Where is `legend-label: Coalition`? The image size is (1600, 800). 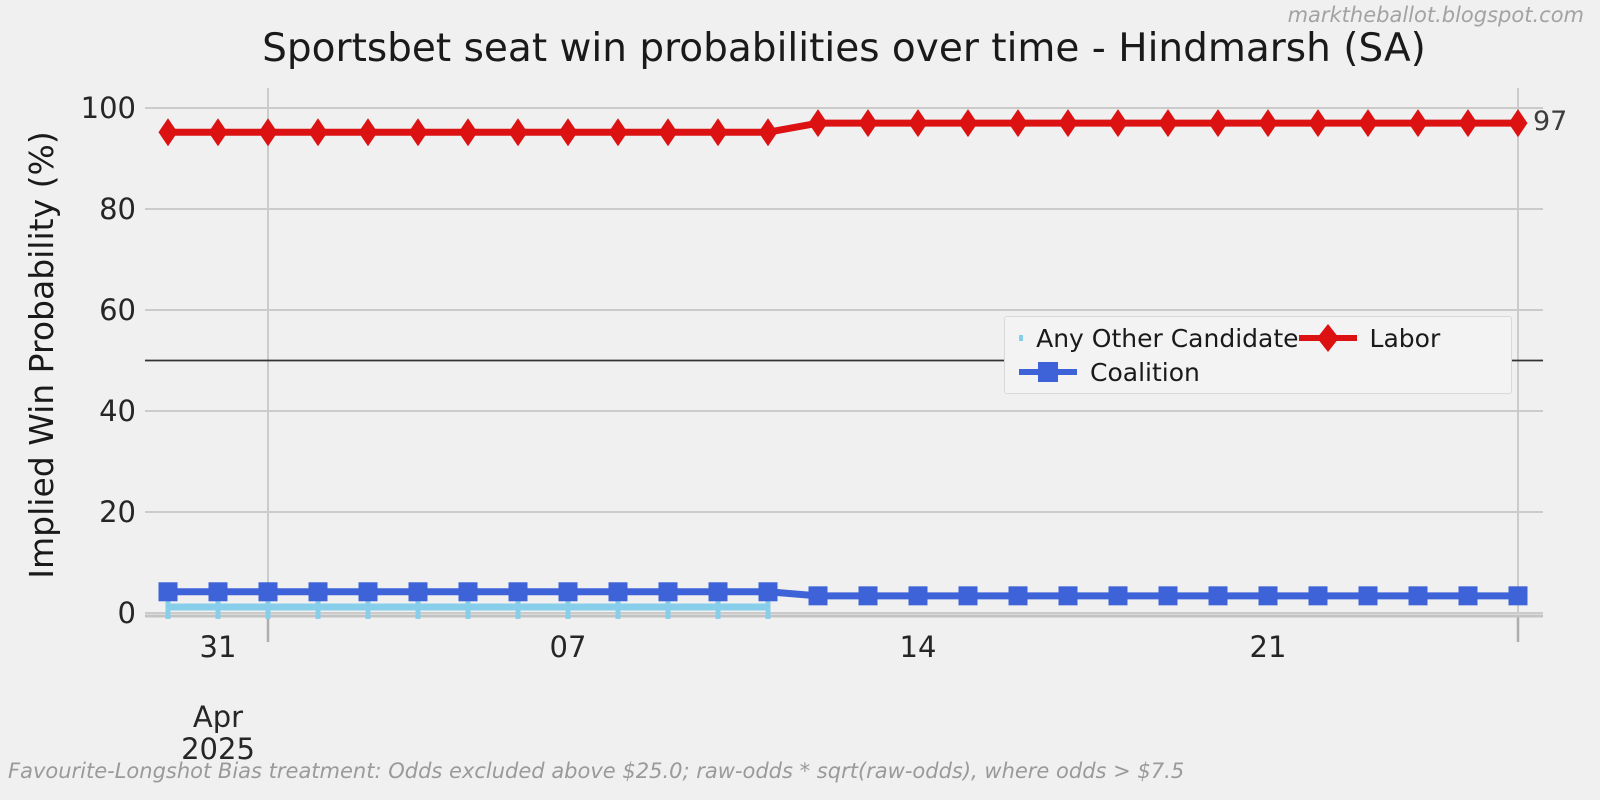
legend-label: Coalition is located at coordinates (1145, 372).